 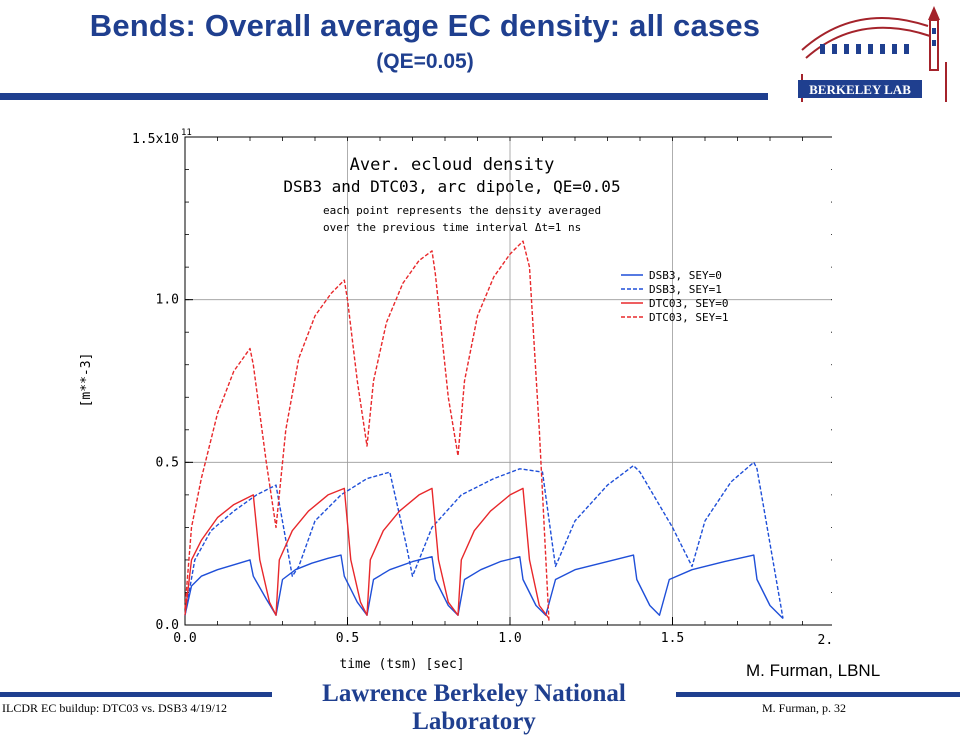 What do you see at coordinates (384, 96) in the screenshot?
I see `header-rule` at bounding box center [384, 96].